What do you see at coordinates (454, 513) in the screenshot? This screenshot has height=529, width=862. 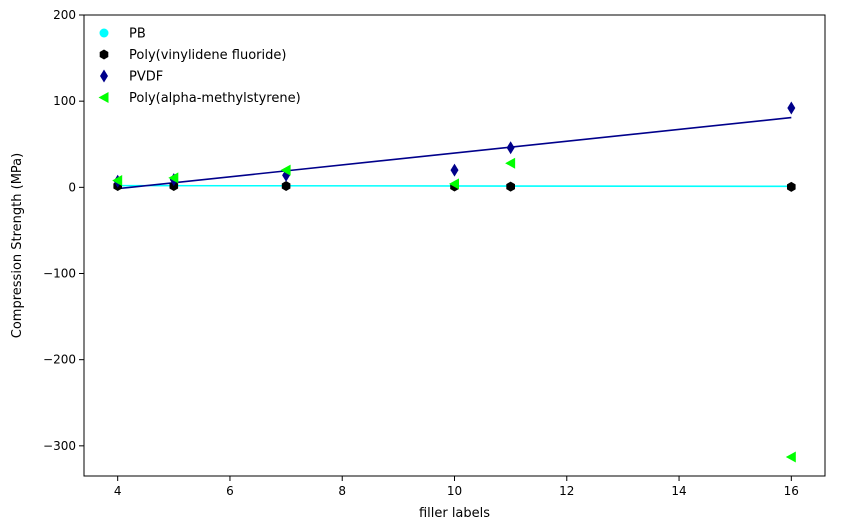 I see `x-axis-label: filler labels` at bounding box center [454, 513].